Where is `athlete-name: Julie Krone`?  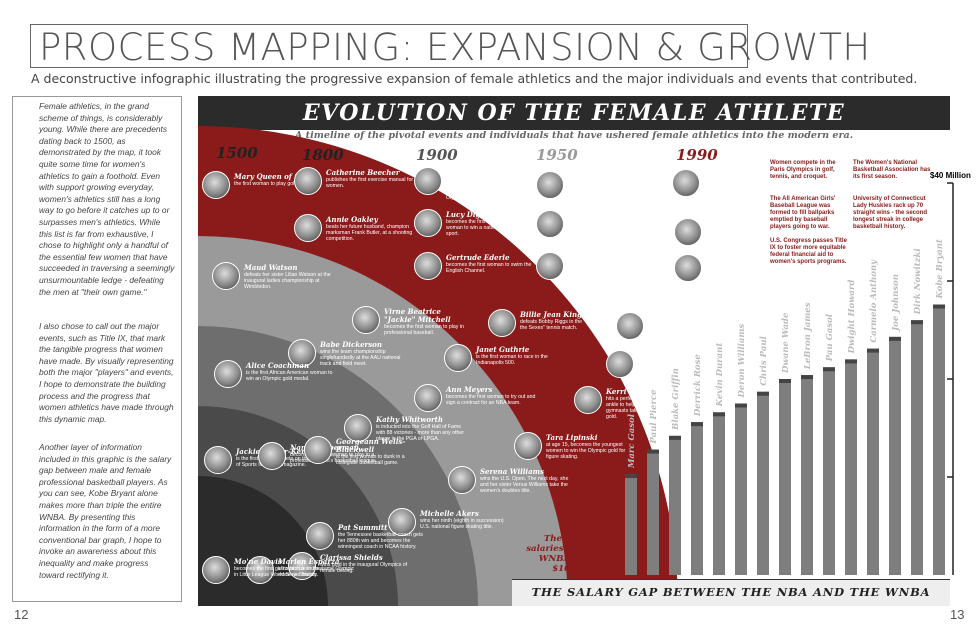
athlete-name: Julie Krone is located at coordinates (728, 259).